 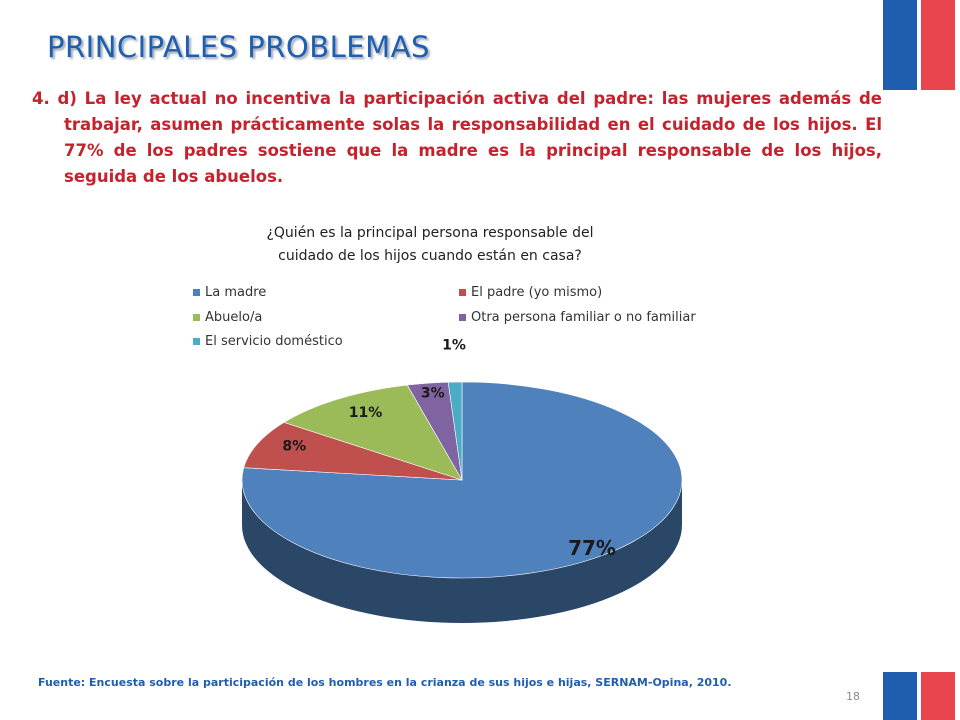 I want to click on chile-flag-bottom, so click(x=919, y=696).